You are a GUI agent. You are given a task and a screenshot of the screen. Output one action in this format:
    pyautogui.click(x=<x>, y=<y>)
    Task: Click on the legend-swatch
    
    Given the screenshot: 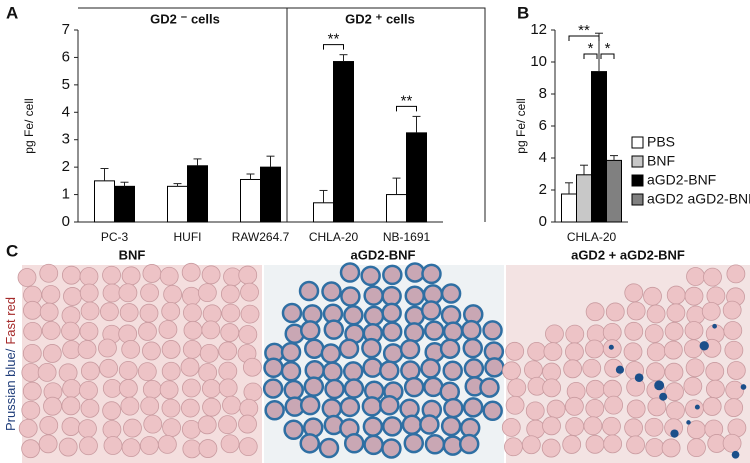 What is the action you would take?
    pyautogui.click(x=637, y=142)
    